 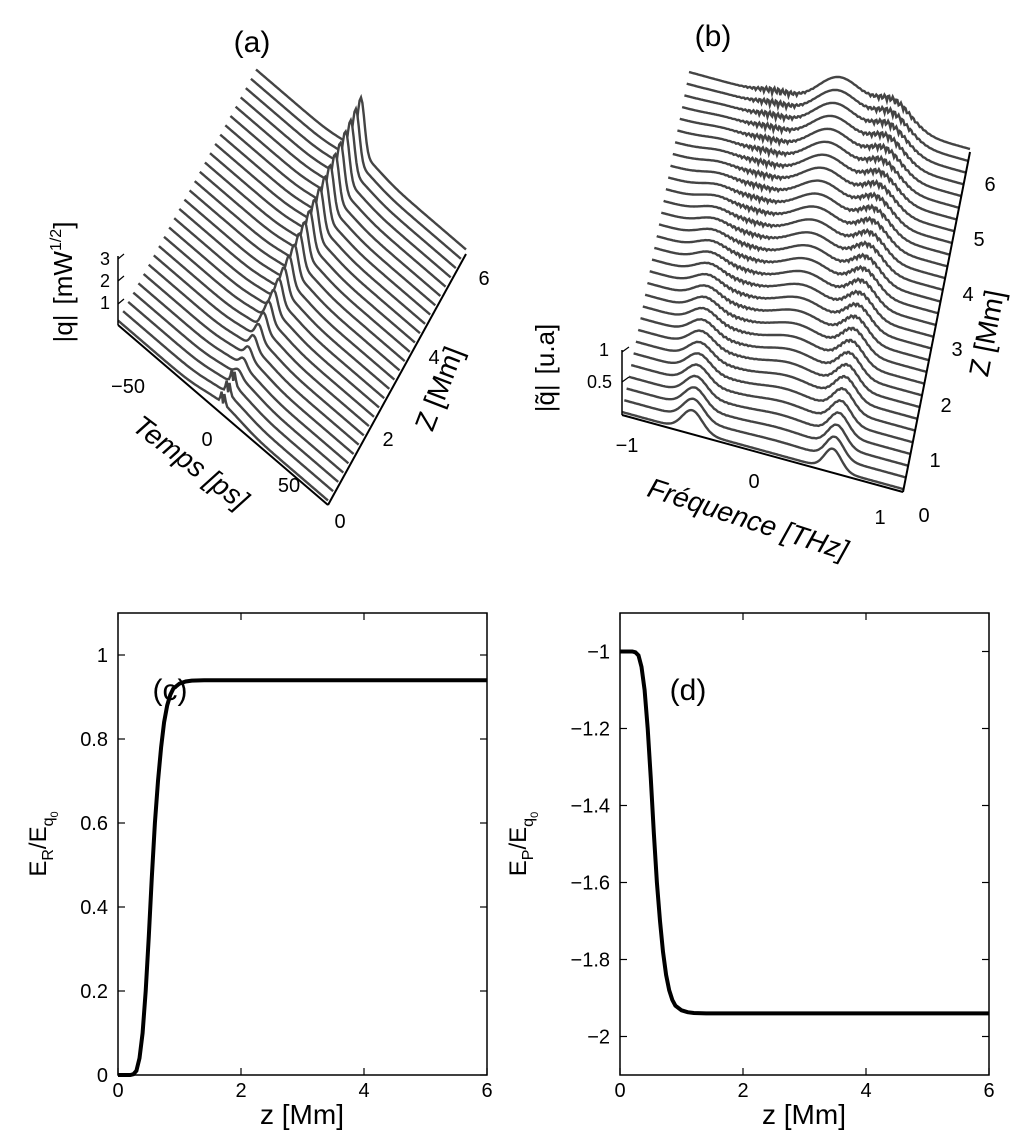 I want to click on svg-text: EP/Eq0, so click(x=523, y=844).